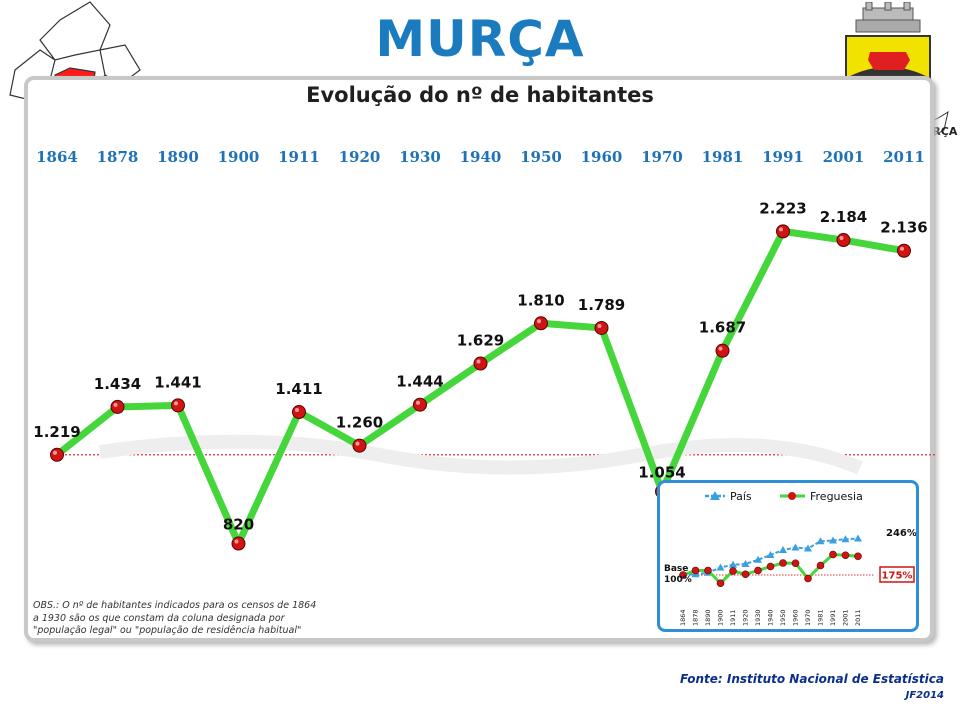 The width and height of the screenshot is (960, 720). I want to click on inset-year-label: 1940, so click(771, 617).